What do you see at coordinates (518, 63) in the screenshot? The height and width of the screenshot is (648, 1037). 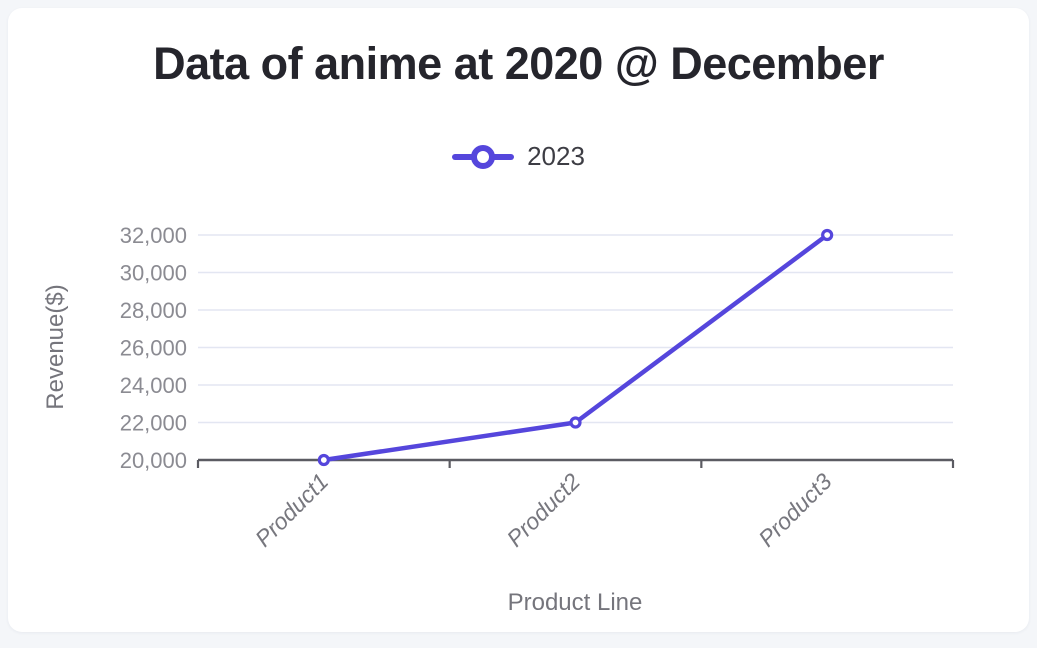 I see `chart-title: Data of anime at 2020 @ December` at bounding box center [518, 63].